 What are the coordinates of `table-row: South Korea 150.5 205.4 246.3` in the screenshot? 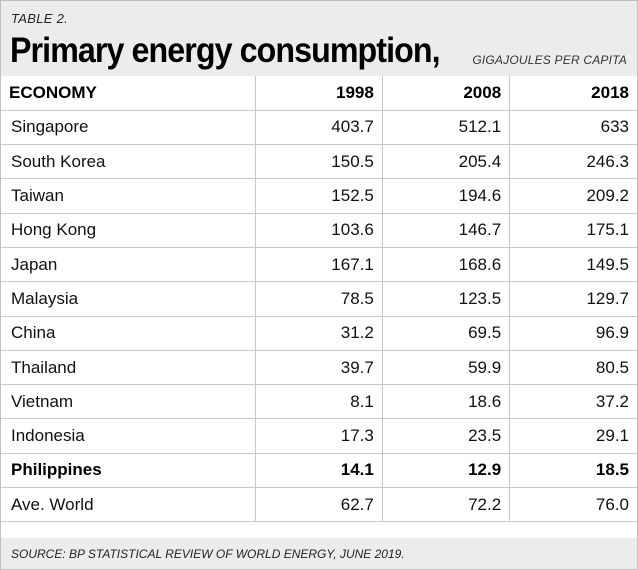 It's located at (319, 162).